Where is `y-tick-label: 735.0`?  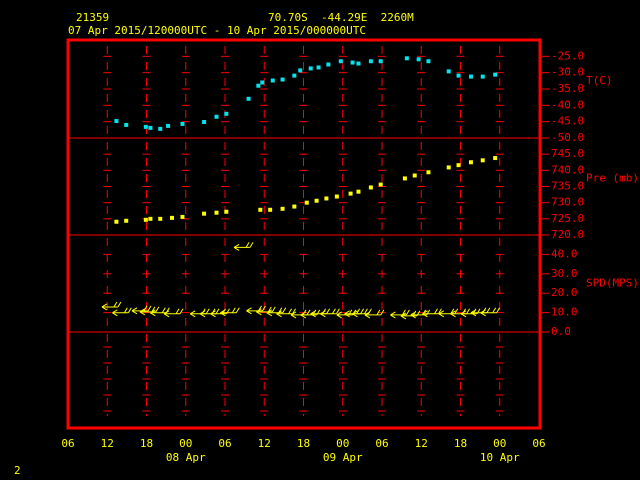
y-tick-label: 735.0 is located at coordinates (567, 186).